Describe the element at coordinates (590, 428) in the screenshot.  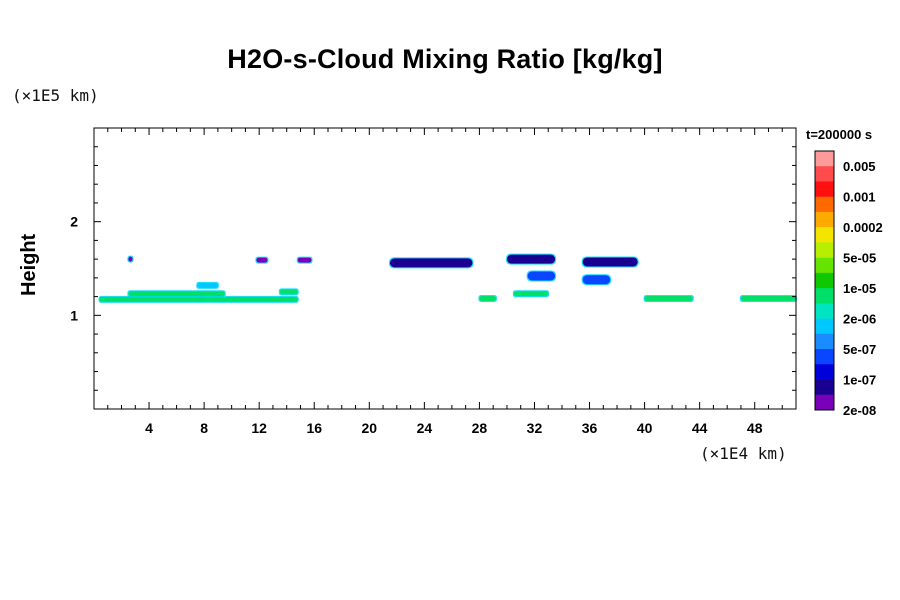
I see `x-tick-label: 36` at that location.